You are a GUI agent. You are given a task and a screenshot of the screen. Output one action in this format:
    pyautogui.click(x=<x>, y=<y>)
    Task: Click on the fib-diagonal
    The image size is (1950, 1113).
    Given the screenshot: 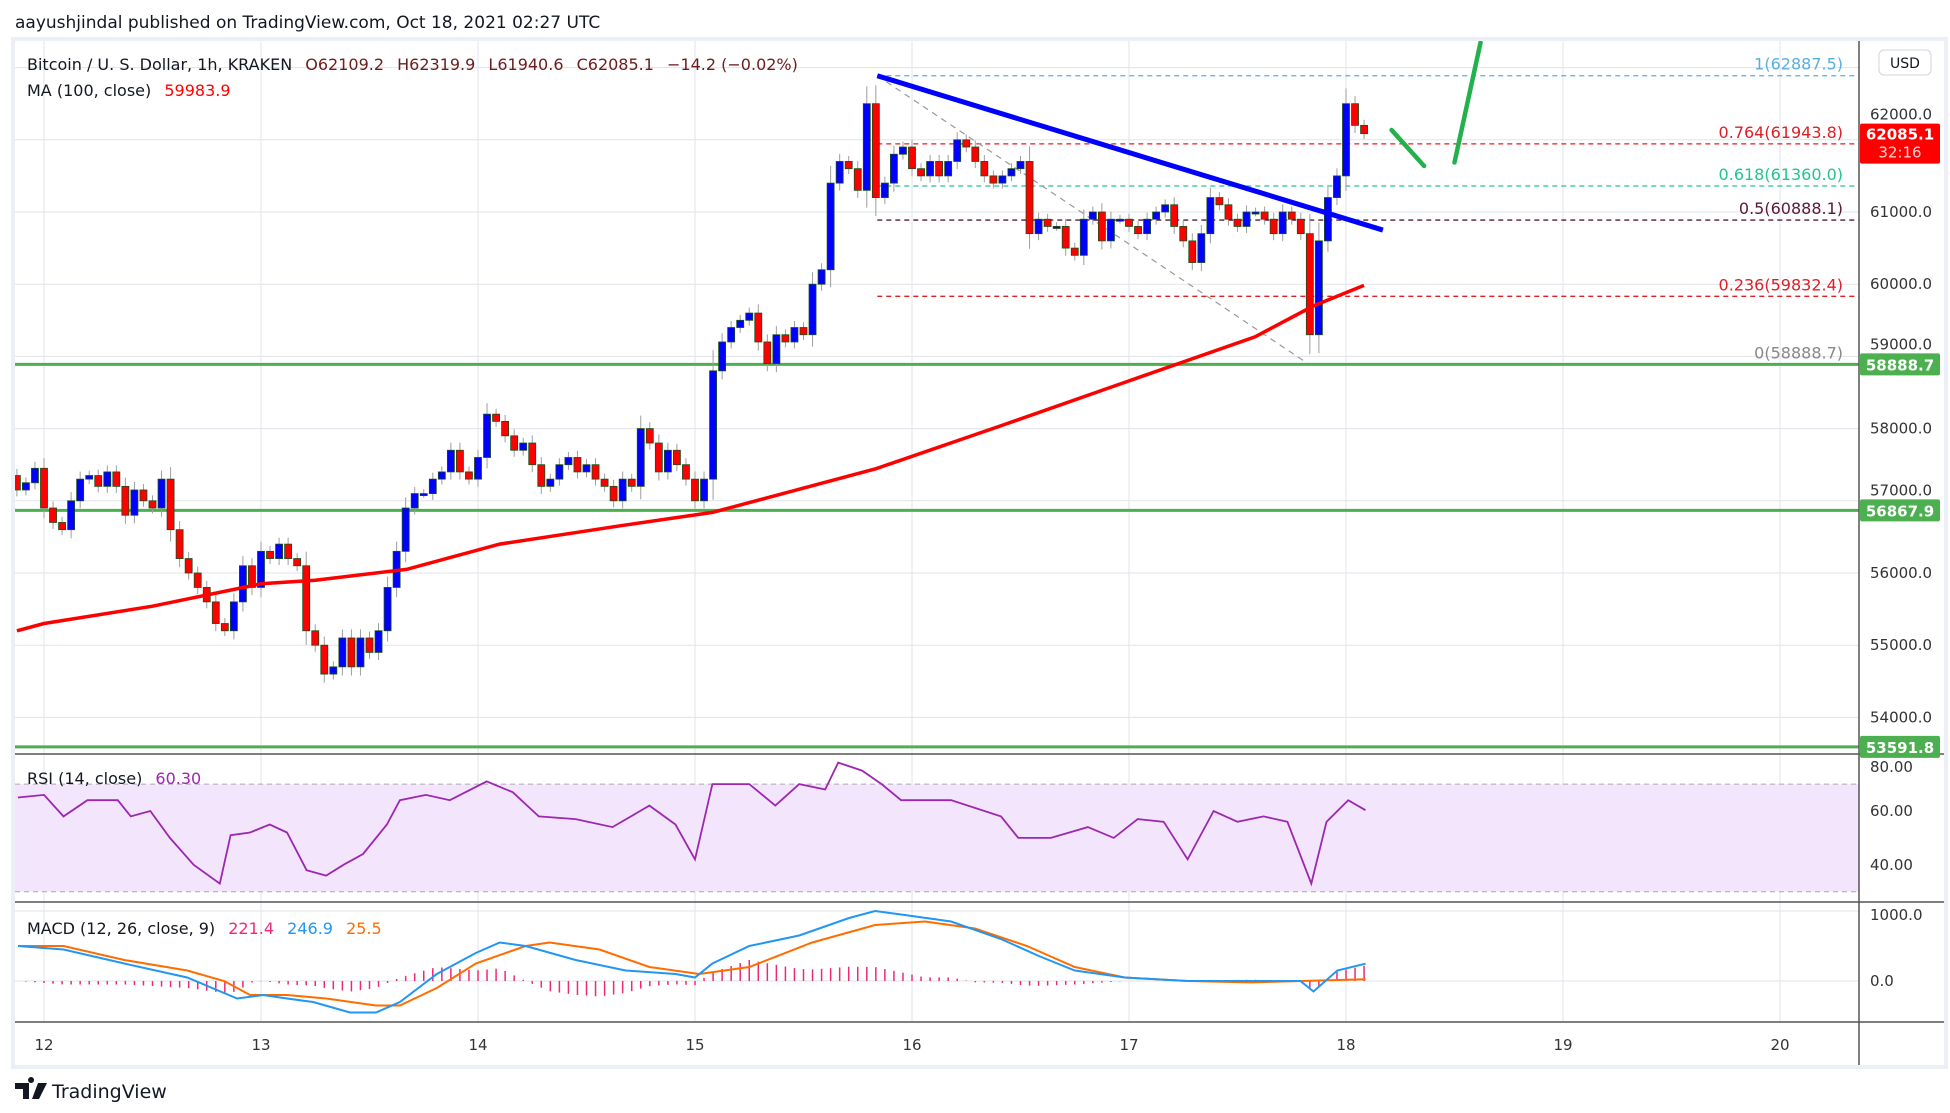 What is the action you would take?
    pyautogui.click(x=1093, y=220)
    